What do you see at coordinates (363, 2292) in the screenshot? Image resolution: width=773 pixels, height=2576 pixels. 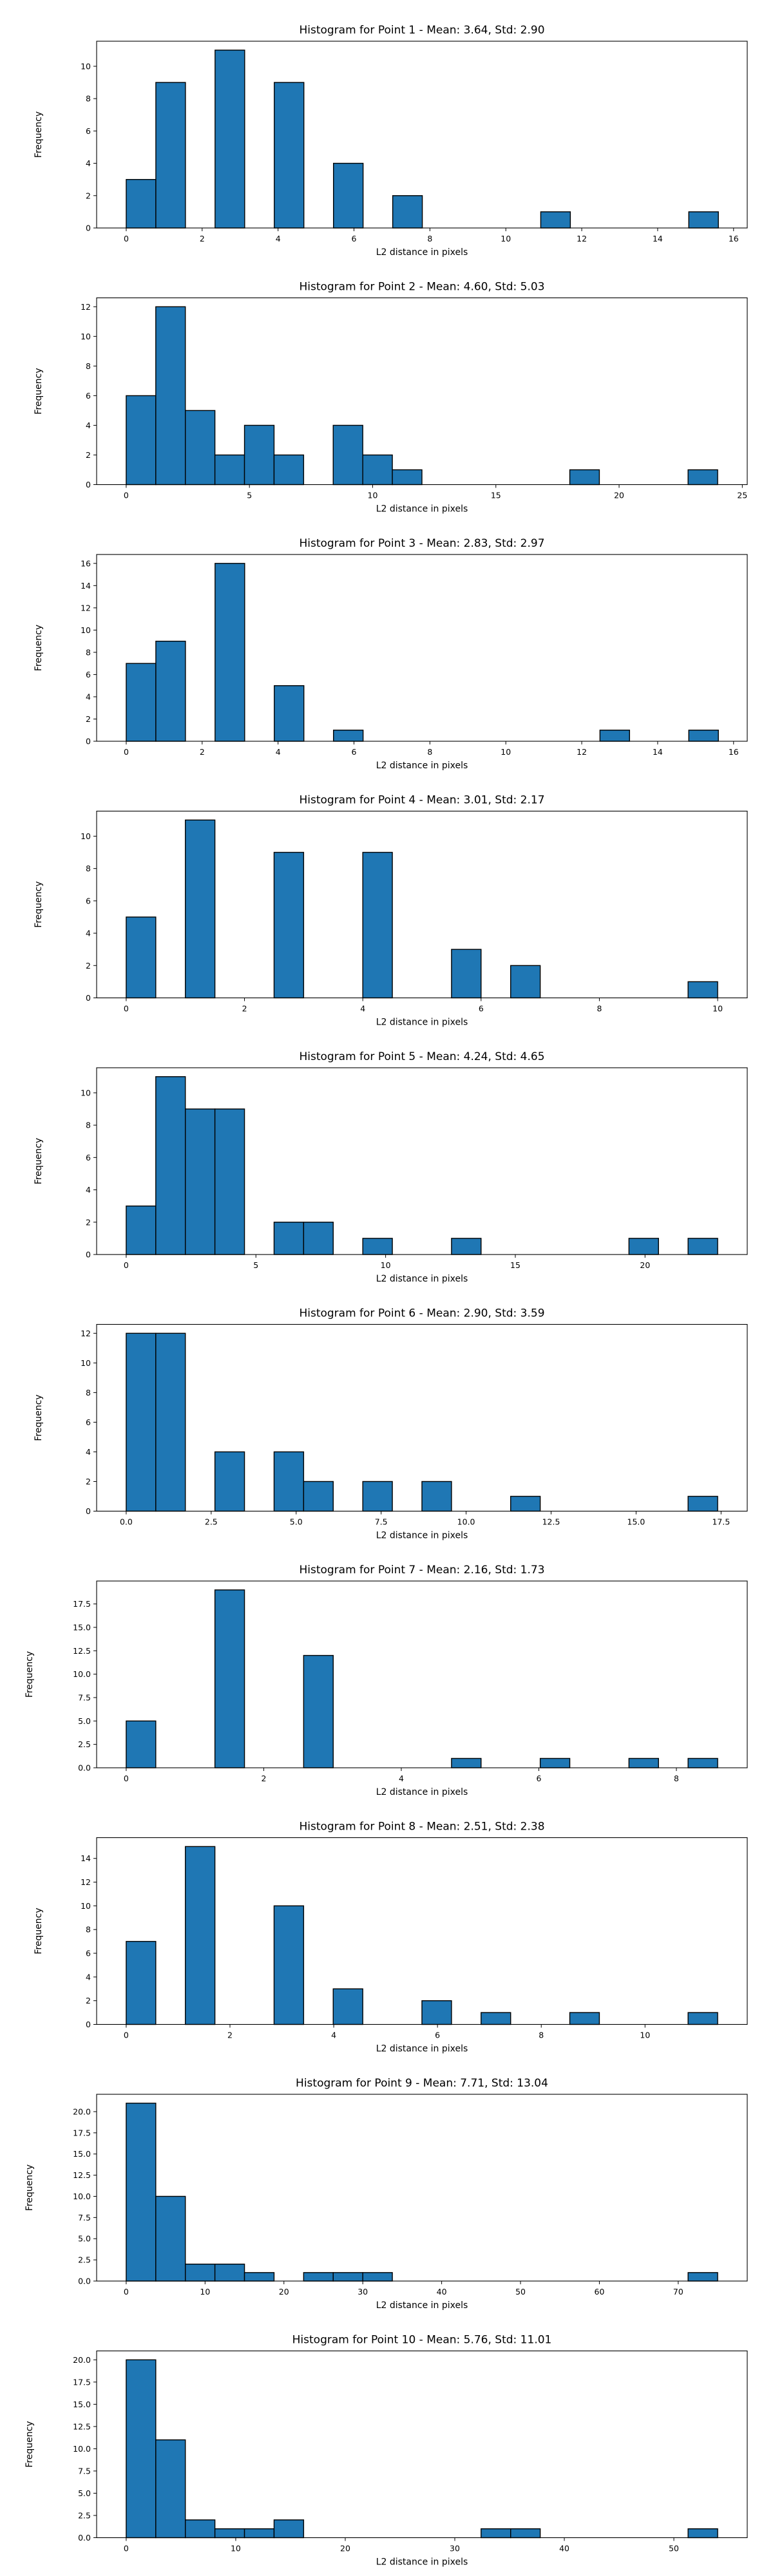 I see `x-tick-label: 30` at bounding box center [363, 2292].